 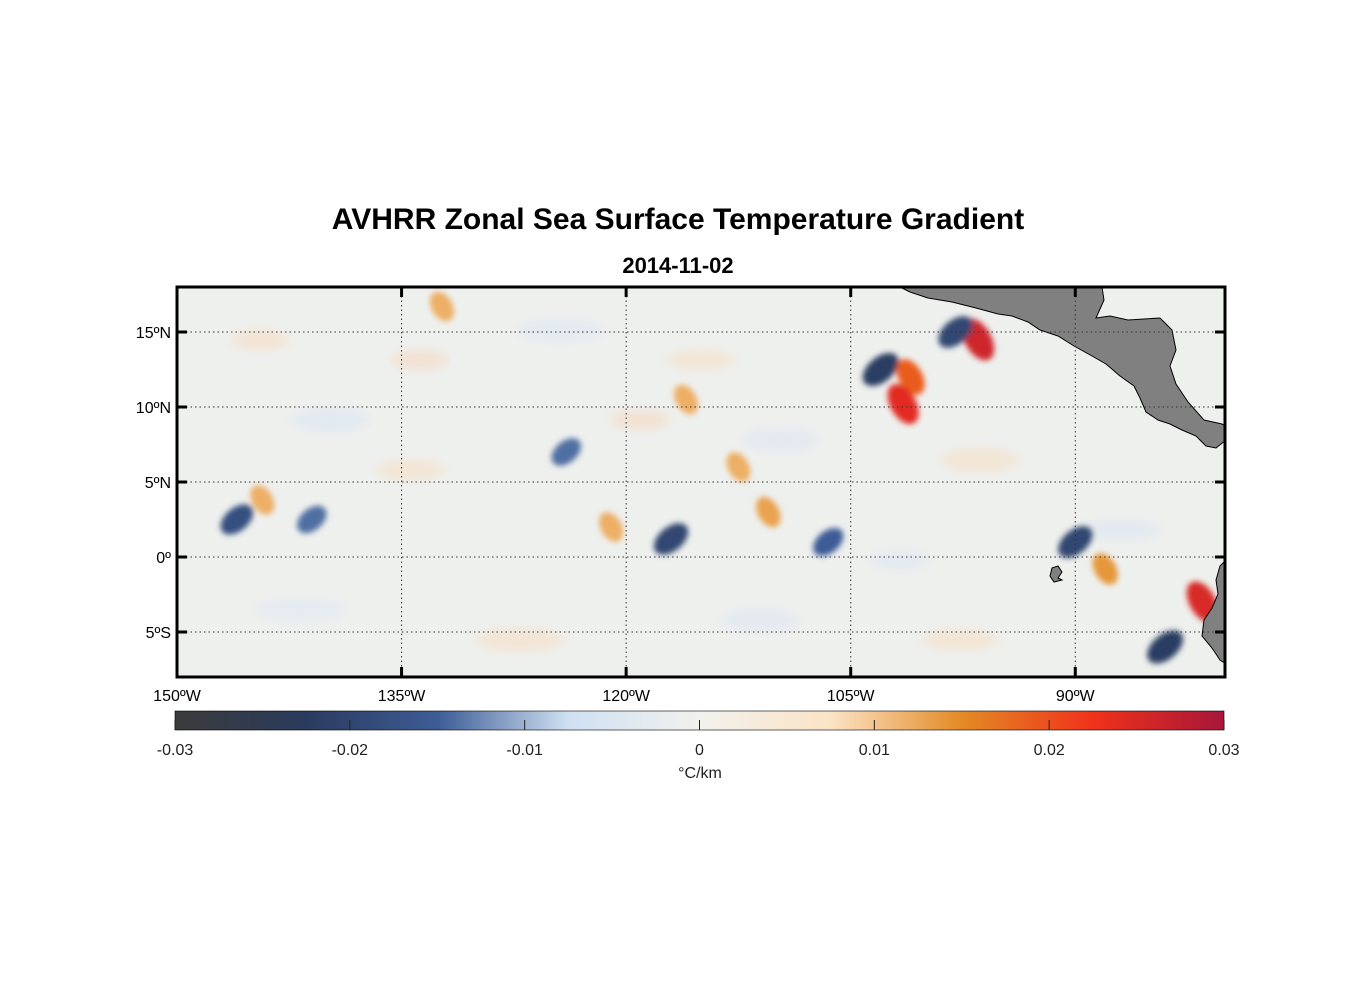 What do you see at coordinates (524, 750) in the screenshot?
I see `colorbar-tick-label: -0.01` at bounding box center [524, 750].